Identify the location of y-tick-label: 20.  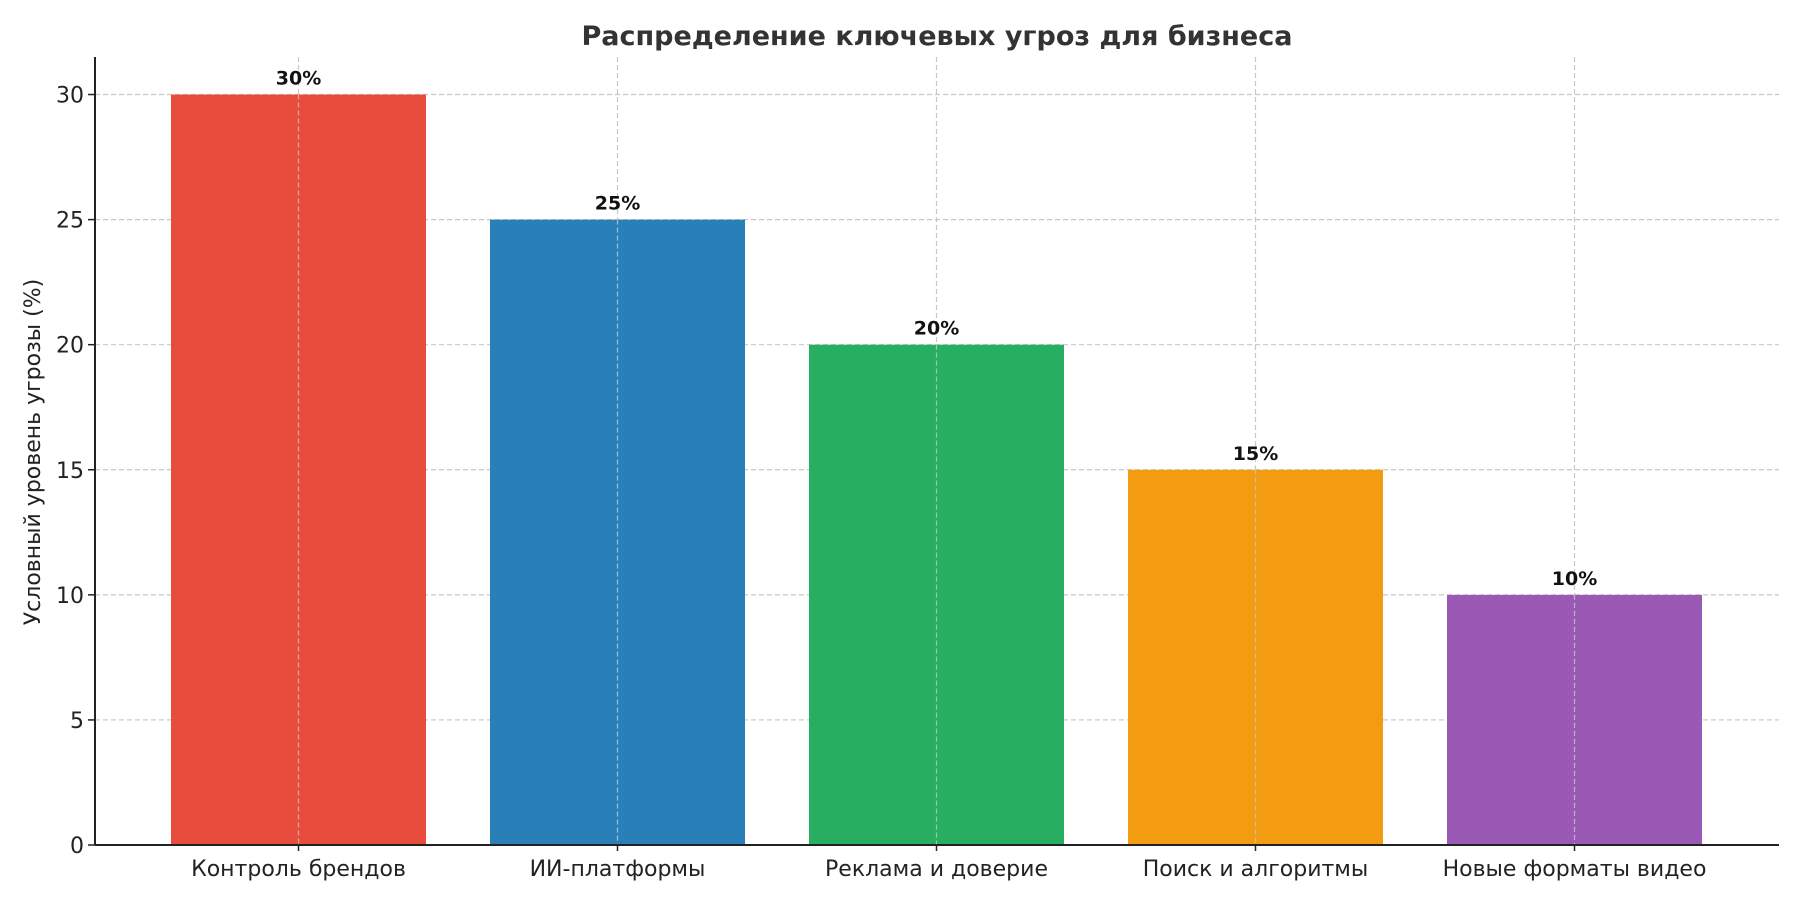
(70, 346).